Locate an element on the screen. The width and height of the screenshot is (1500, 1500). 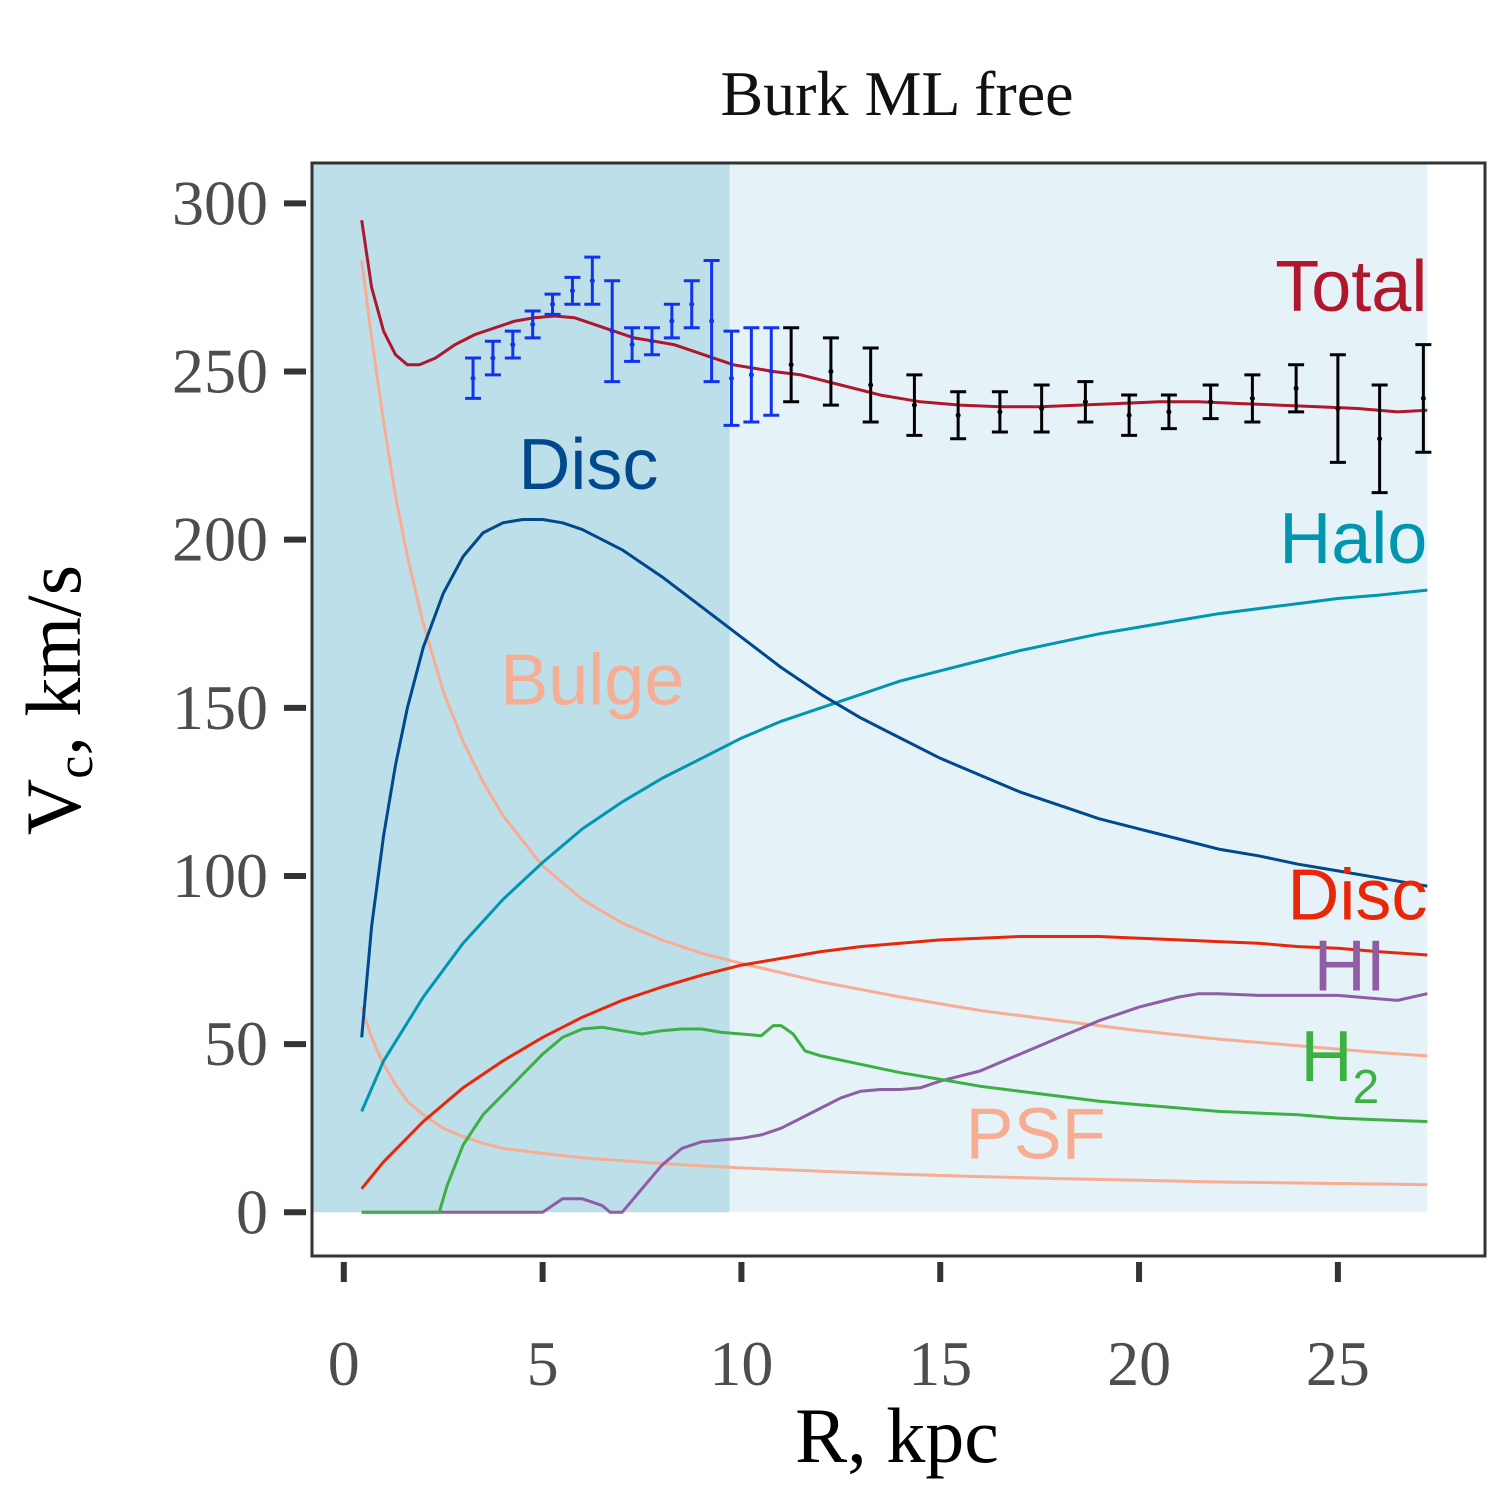
y-axis-label: Vc, km/s is located at coordinates (57, 700).